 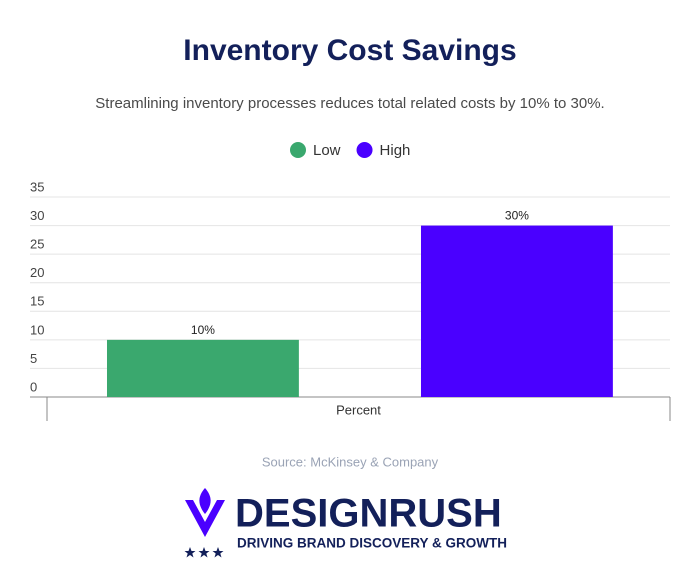 I want to click on legend-label: Low, so click(x=327, y=150).